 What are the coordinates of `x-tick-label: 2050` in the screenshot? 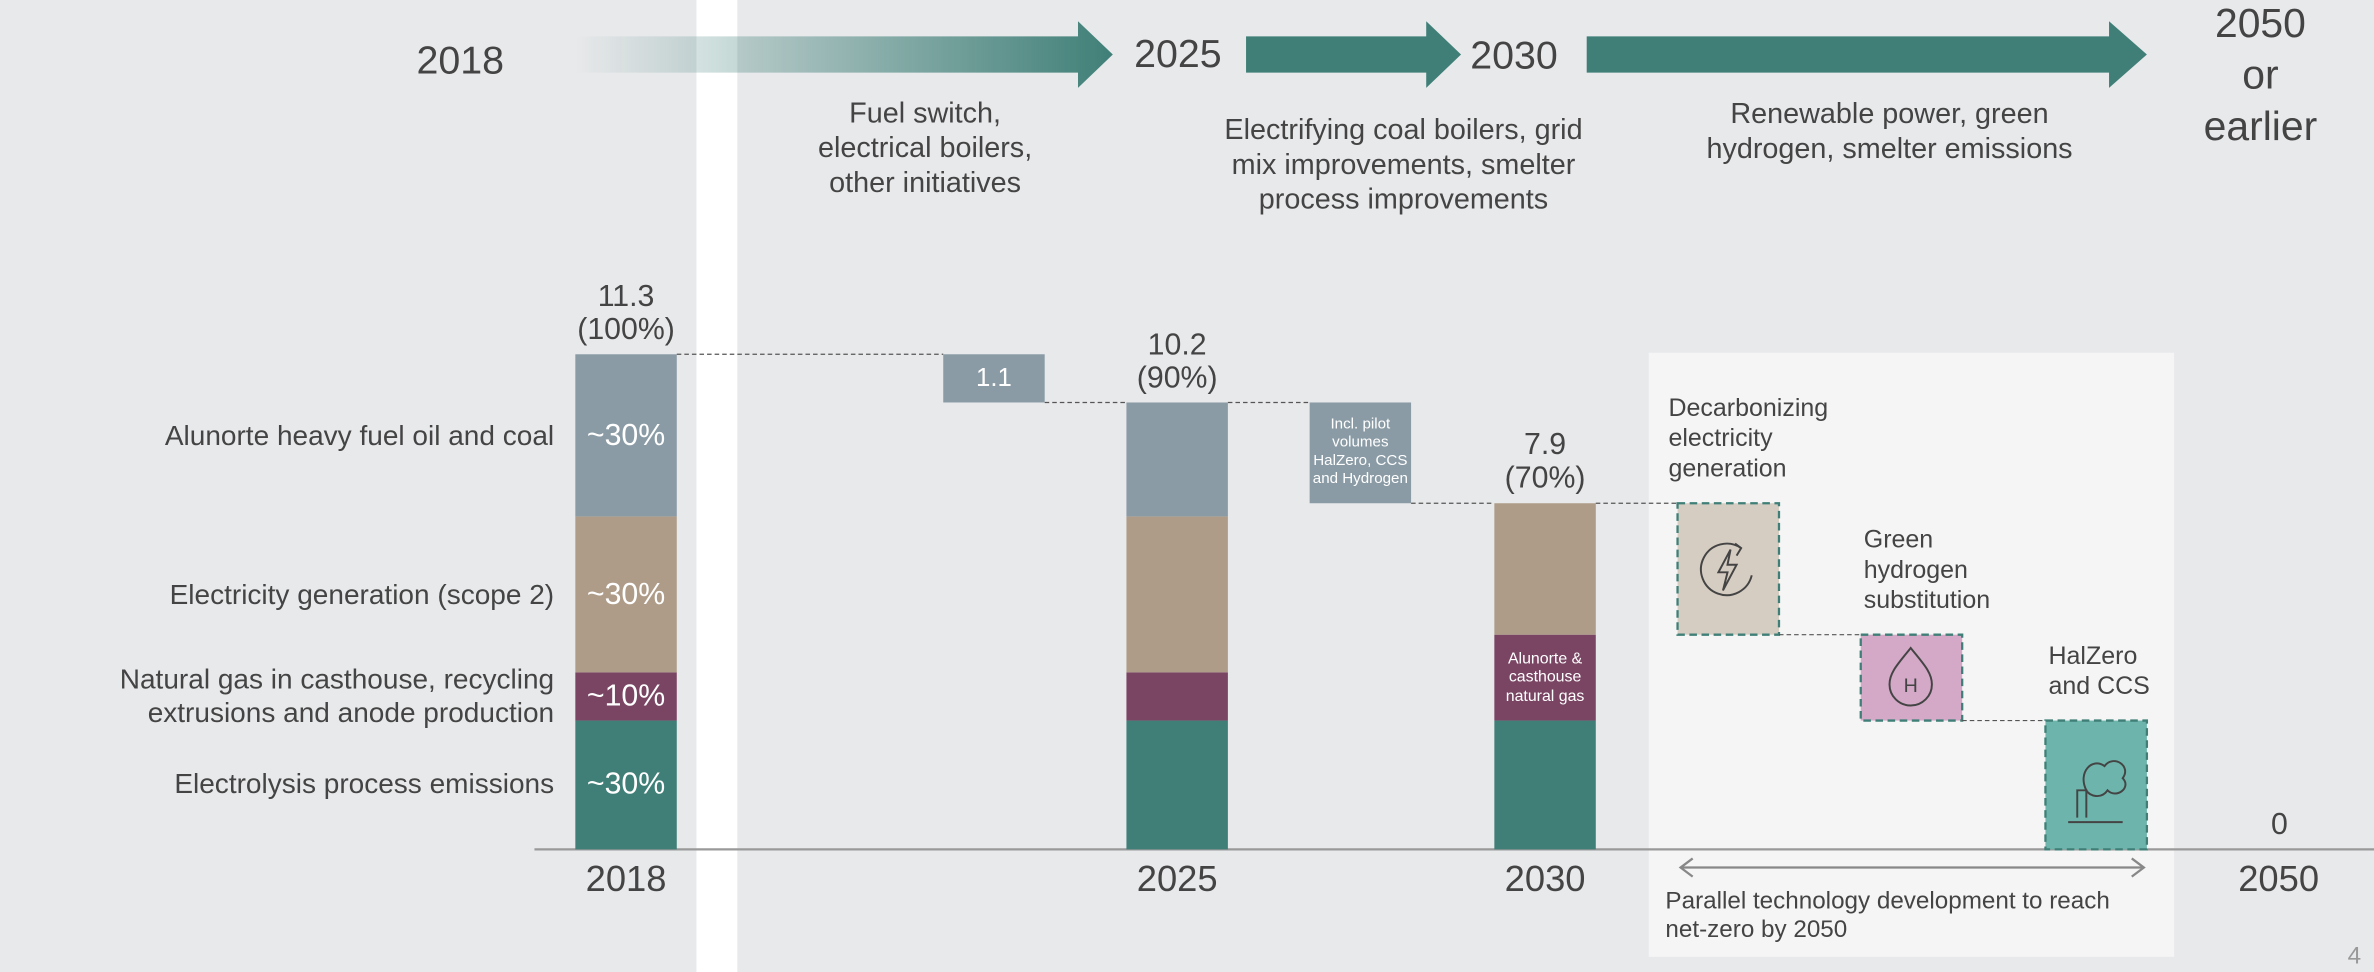 It's located at (2279, 880).